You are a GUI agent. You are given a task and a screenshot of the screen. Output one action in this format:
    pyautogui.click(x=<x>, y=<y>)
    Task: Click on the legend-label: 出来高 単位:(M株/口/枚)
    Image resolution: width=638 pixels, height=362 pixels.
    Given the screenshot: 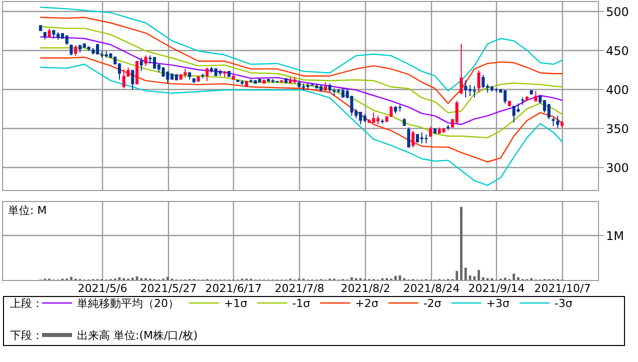 What is the action you would take?
    pyautogui.click(x=137, y=335)
    